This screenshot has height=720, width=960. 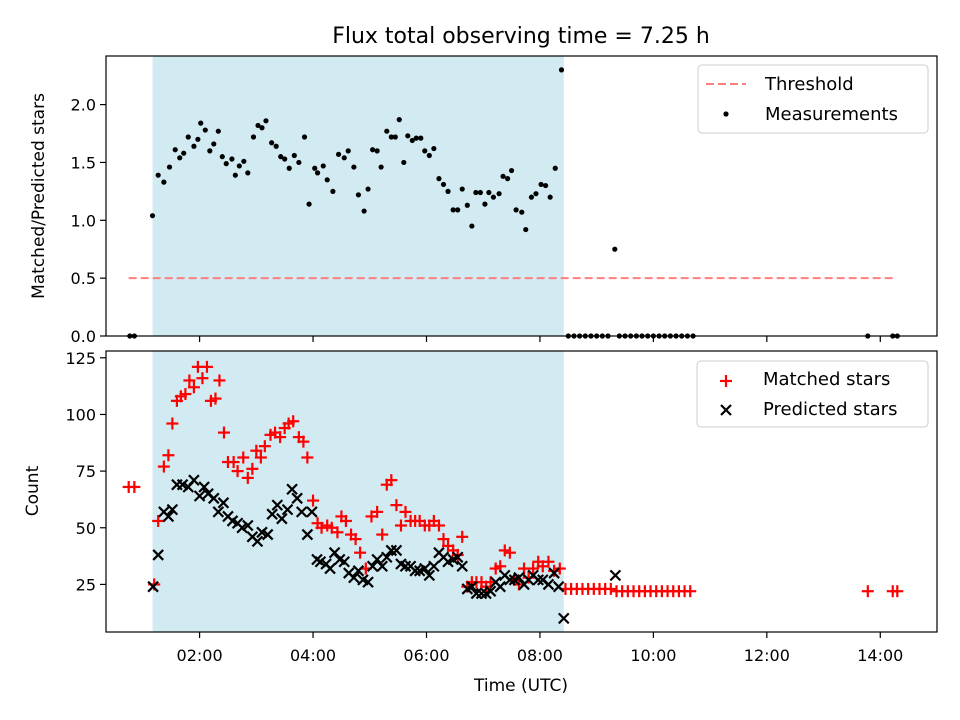 What do you see at coordinates (83, 162) in the screenshot?
I see `y-tick-label: 1.5` at bounding box center [83, 162].